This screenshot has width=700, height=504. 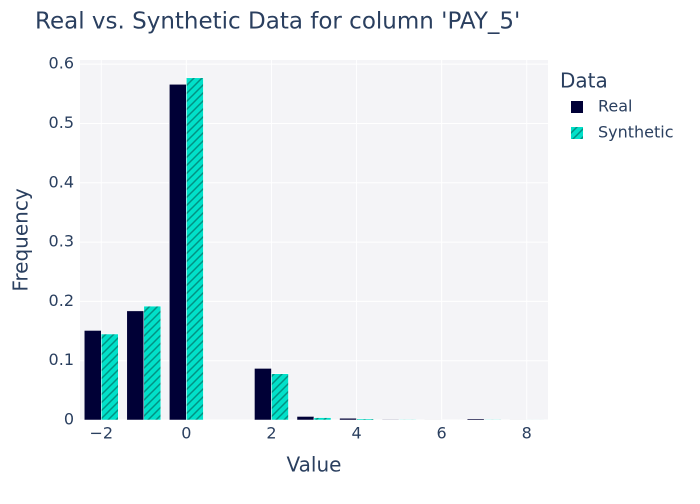 What do you see at coordinates (61, 241) in the screenshot?
I see `y-tick-label: 0.3` at bounding box center [61, 241].